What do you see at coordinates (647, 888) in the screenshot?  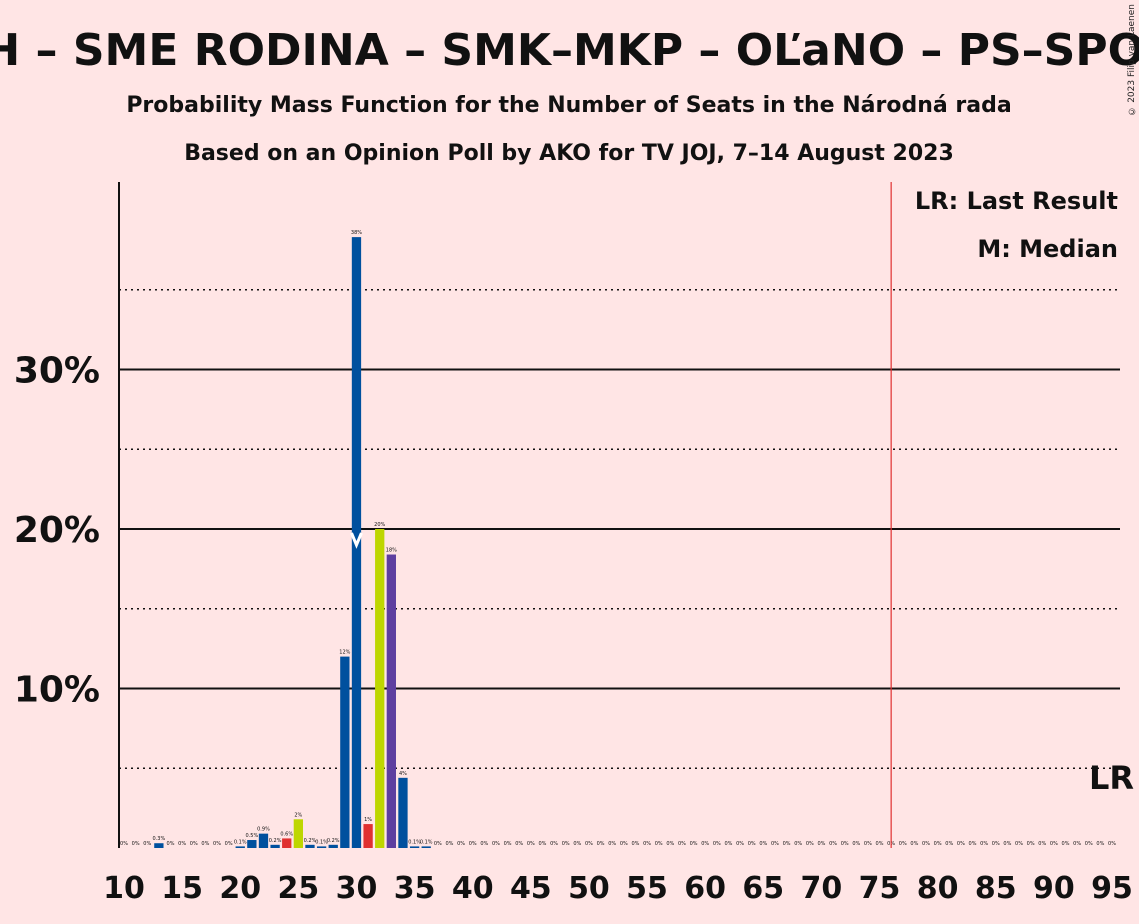 I see `x-tick-label-55: 55` at bounding box center [647, 888].